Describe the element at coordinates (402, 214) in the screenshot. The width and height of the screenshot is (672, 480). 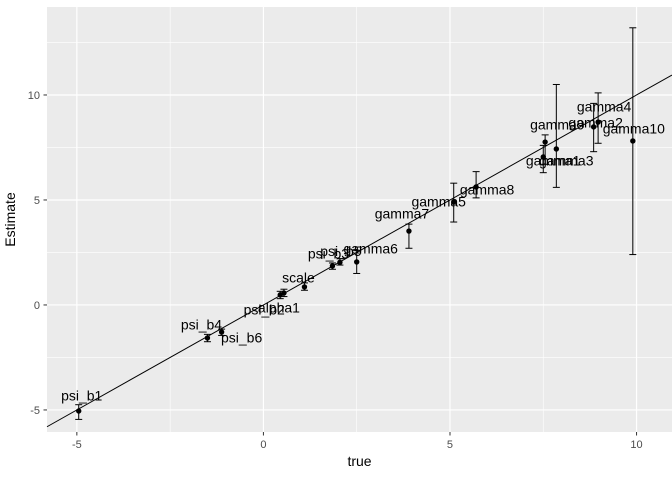
I see `point-label-gamma7: gamma7` at that location.